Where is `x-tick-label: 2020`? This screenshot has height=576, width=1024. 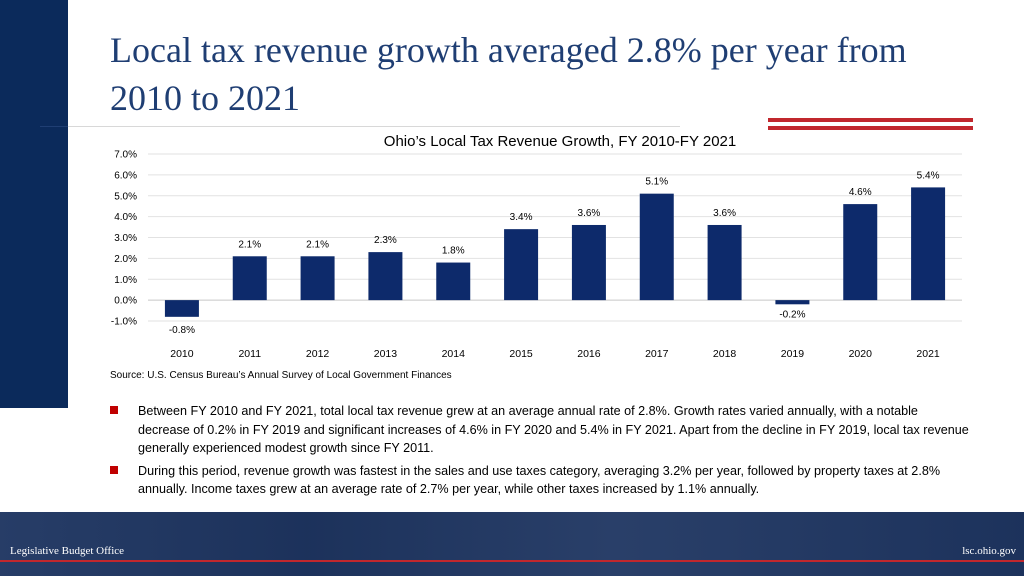 x-tick-label: 2020 is located at coordinates (861, 354).